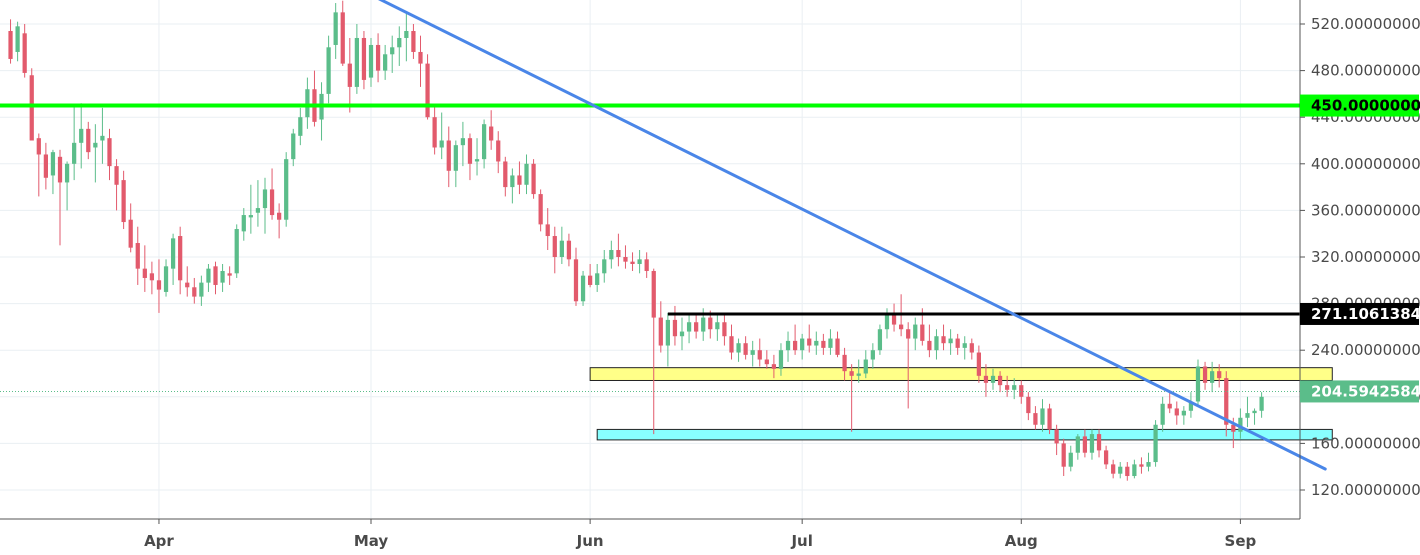 The image size is (1420, 555). I want to click on price-tag-current: 204.59425844, so click(1360, 391).